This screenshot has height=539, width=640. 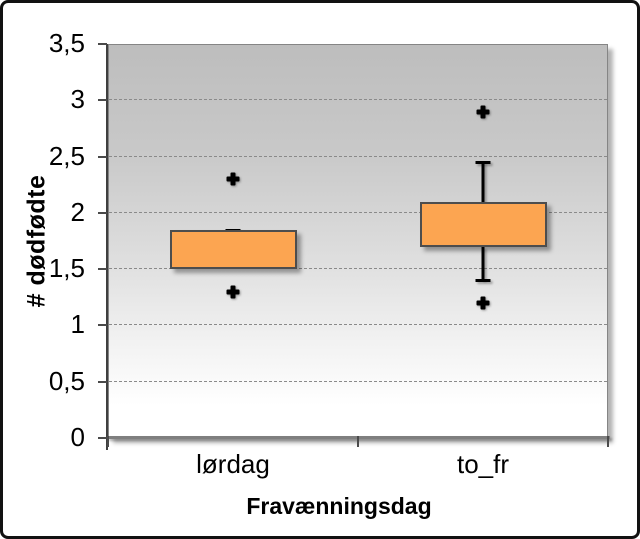 I want to click on box-to_fr, so click(x=483, y=224).